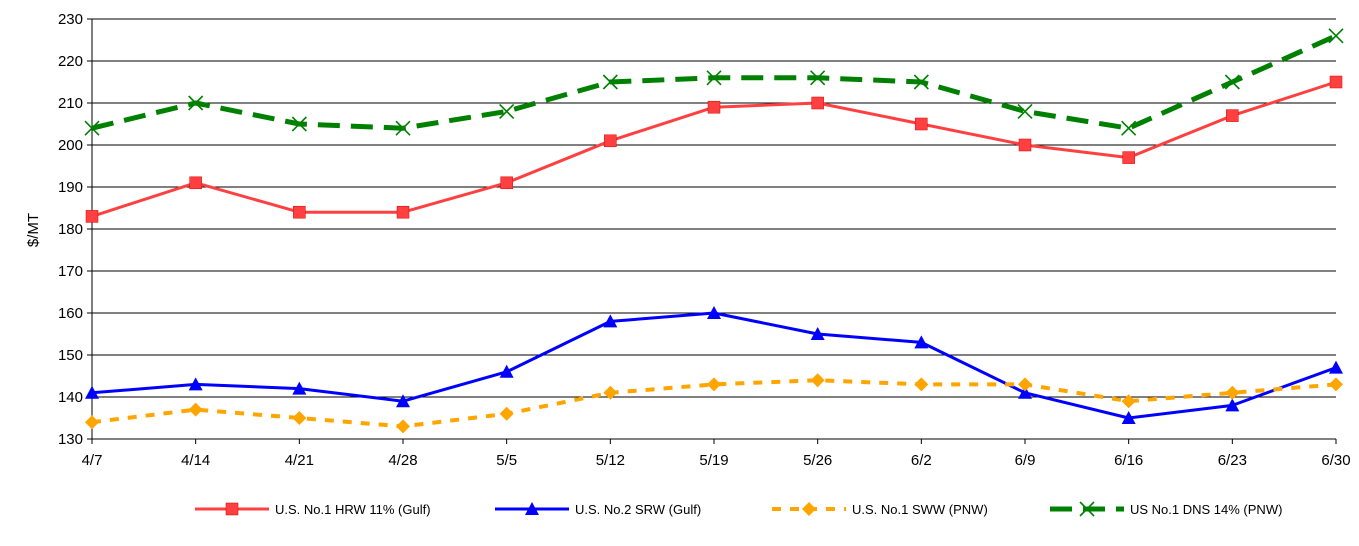  What do you see at coordinates (402, 460) in the screenshot?
I see `x-tick-label: 4/28` at bounding box center [402, 460].